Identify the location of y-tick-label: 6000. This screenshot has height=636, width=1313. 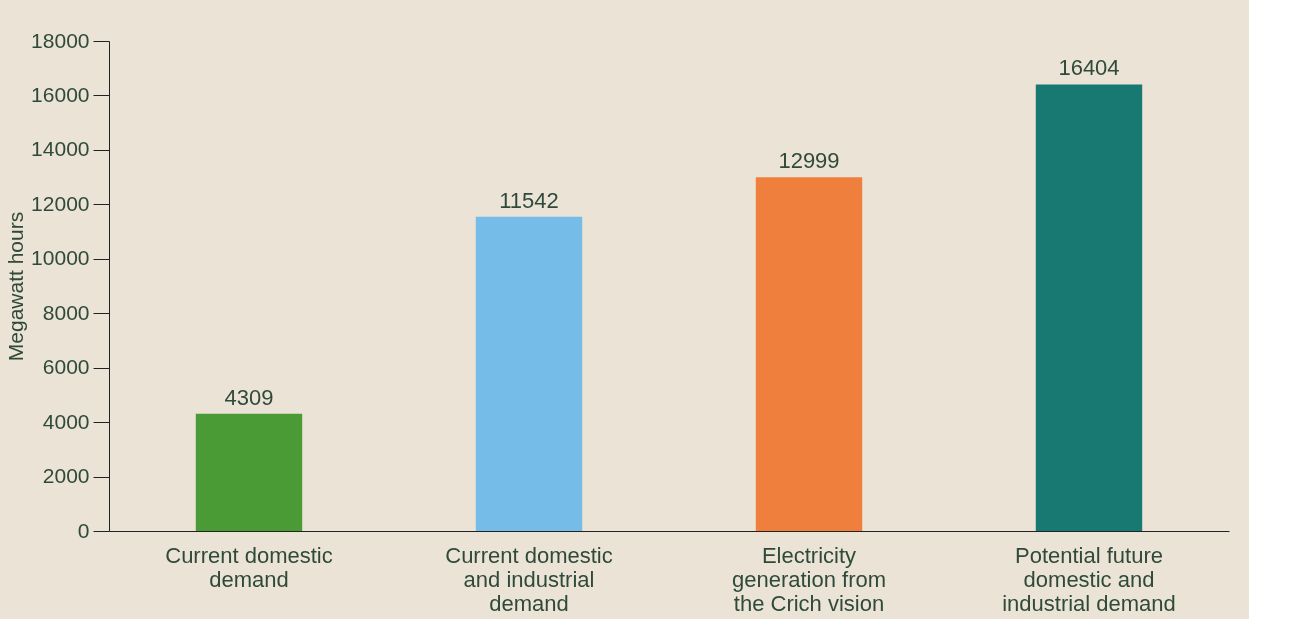
(66, 367).